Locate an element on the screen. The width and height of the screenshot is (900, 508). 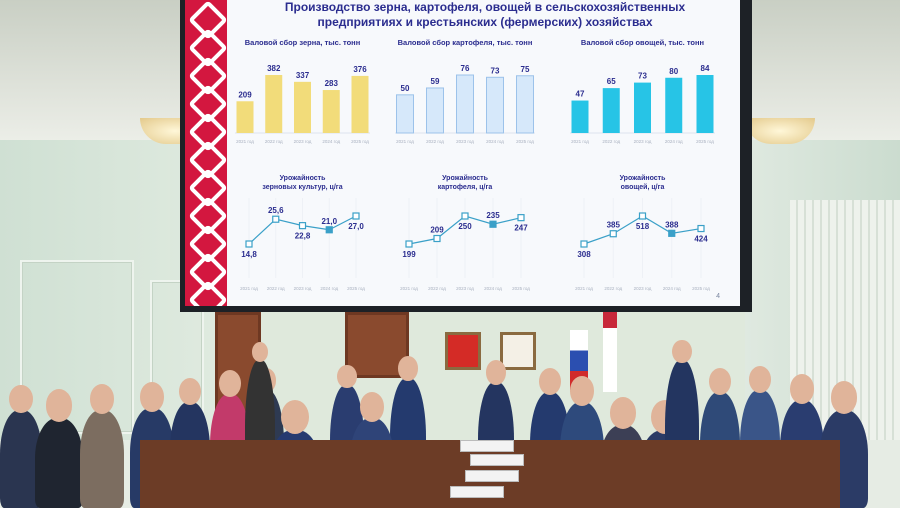
bar-value-label: 337 is located at coordinates (303, 75).